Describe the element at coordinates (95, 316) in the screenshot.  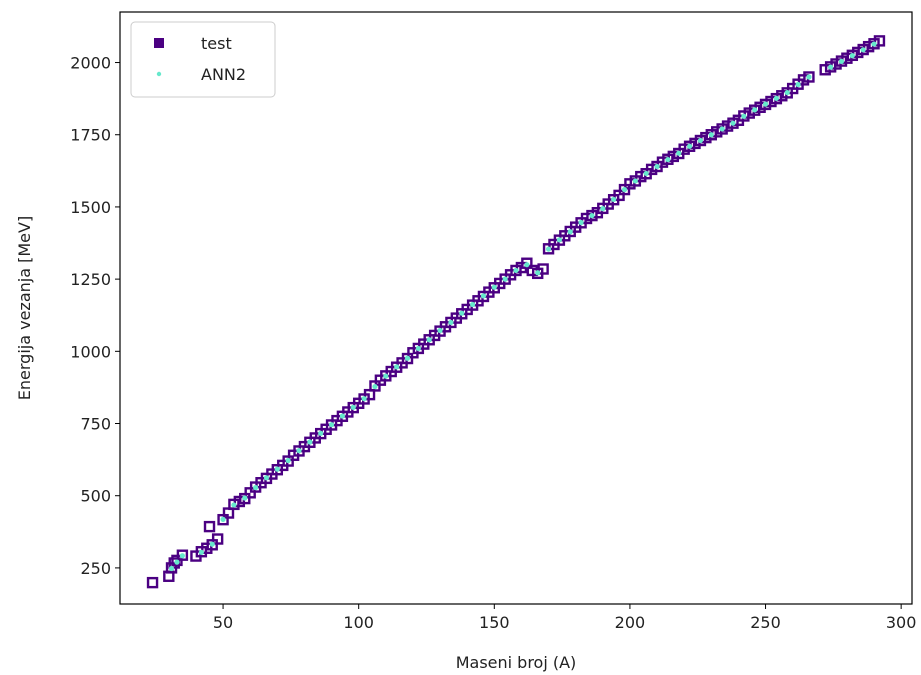
I see `y-axis: 250 500 750 1000 1250 1500 1750 2000` at that location.